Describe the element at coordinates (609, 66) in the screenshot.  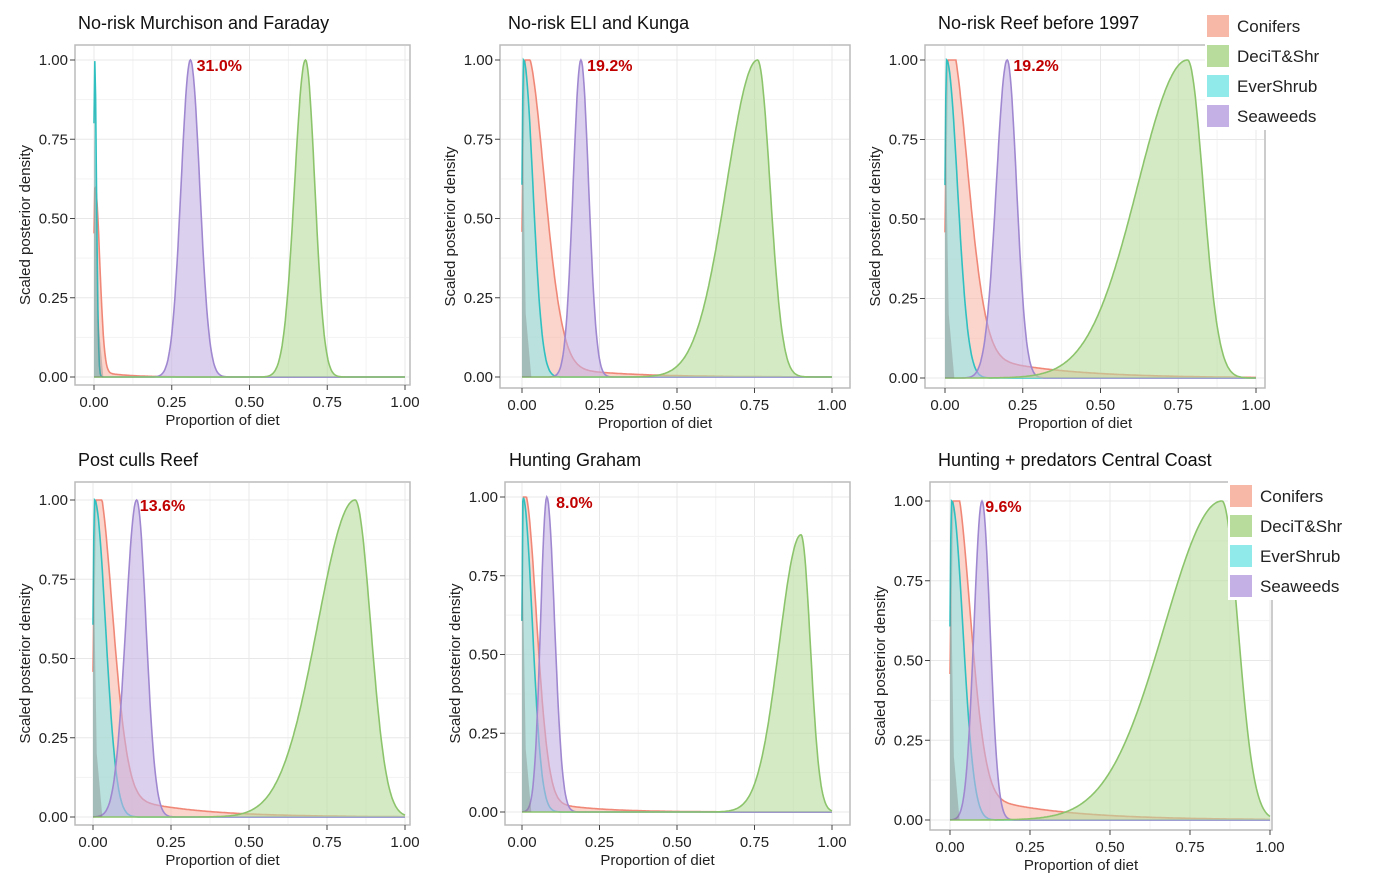
I see `seaweed-percentage-label: 19.2%` at that location.